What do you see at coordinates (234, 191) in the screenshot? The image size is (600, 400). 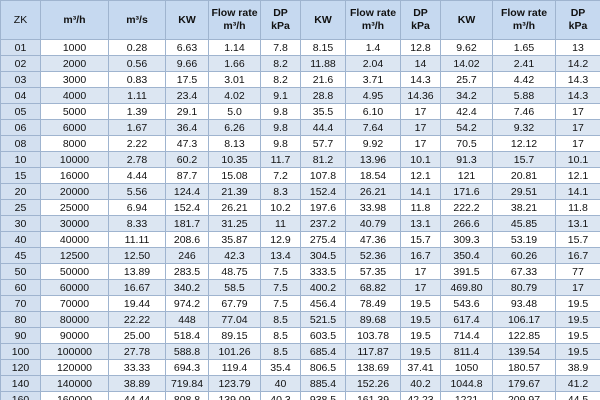 I see `table-cell: 21.39` at bounding box center [234, 191].